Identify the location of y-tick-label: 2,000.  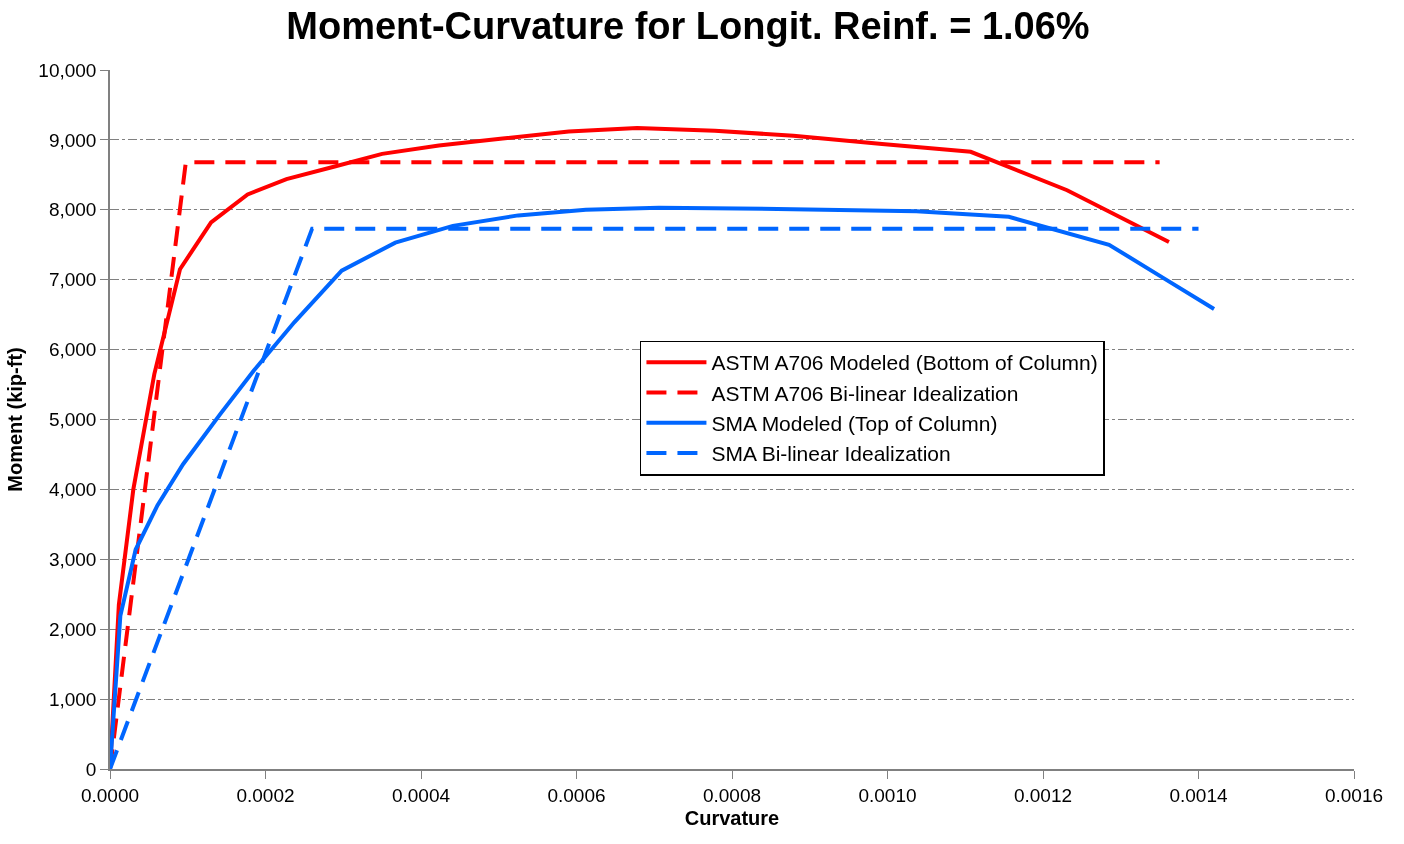
(72, 629).